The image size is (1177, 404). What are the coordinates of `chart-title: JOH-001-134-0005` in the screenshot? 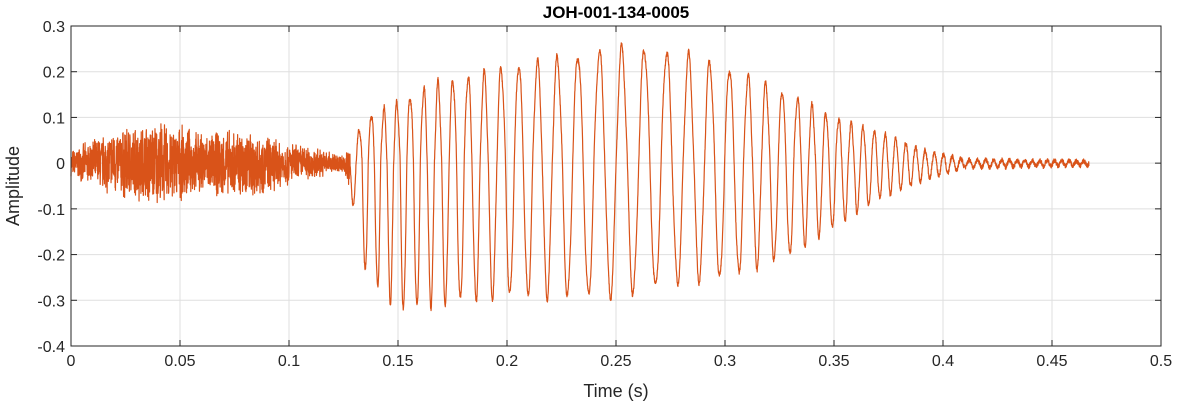 It's located at (616, 12).